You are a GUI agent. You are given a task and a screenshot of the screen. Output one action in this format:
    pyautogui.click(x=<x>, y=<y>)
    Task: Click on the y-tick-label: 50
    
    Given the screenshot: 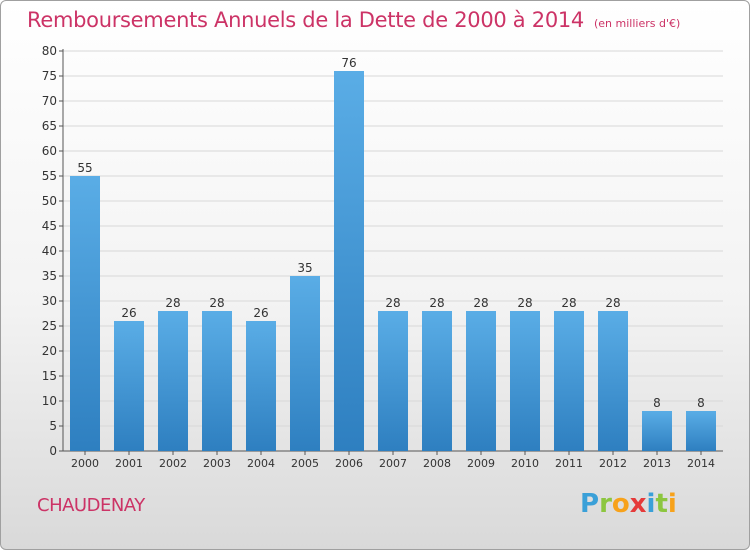 What is the action you would take?
    pyautogui.click(x=49, y=201)
    